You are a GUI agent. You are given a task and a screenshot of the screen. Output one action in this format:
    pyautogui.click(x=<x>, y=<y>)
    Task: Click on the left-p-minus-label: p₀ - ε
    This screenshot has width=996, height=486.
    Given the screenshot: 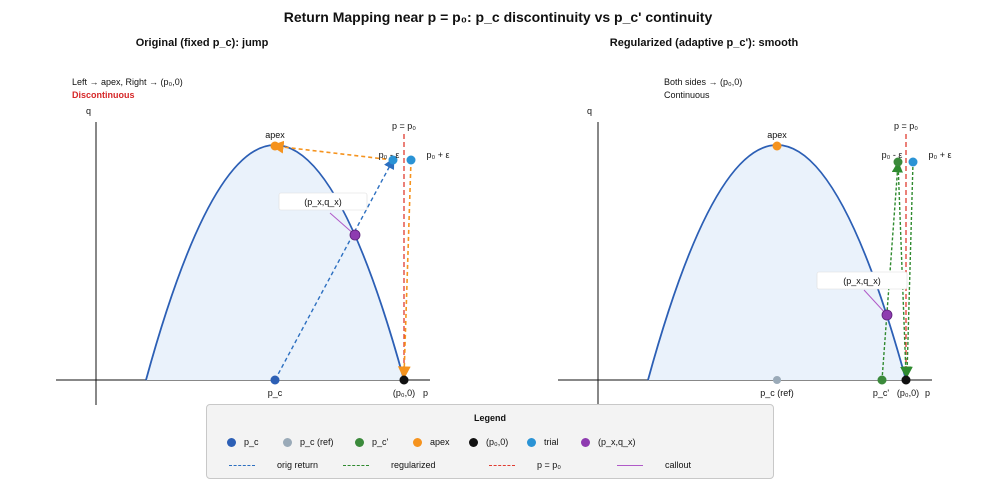 What is the action you would take?
    pyautogui.click(x=389, y=155)
    